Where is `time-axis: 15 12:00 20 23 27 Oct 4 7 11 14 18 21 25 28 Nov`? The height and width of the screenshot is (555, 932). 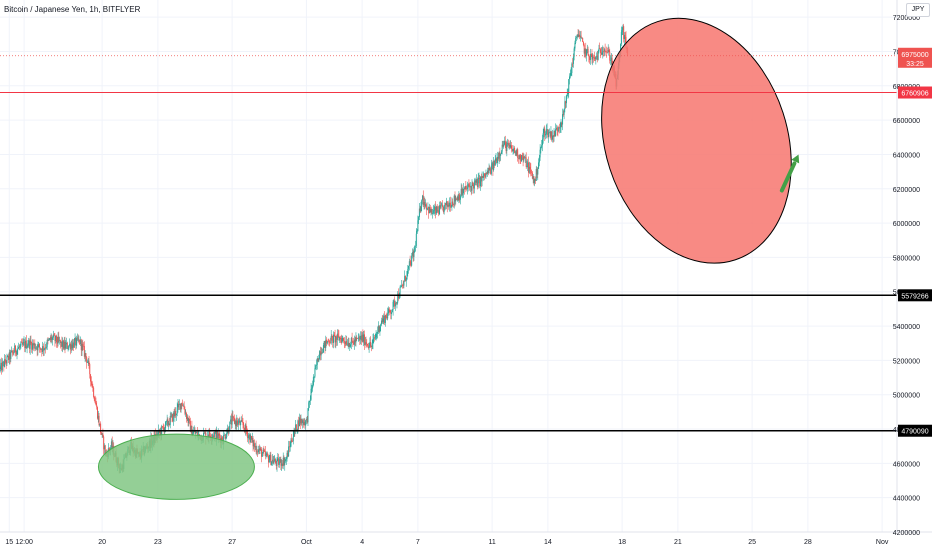 time-axis: 15 12:00 20 23 27 Oct 4 7 11 14 18 21 25 28 Nov is located at coordinates (446, 542).